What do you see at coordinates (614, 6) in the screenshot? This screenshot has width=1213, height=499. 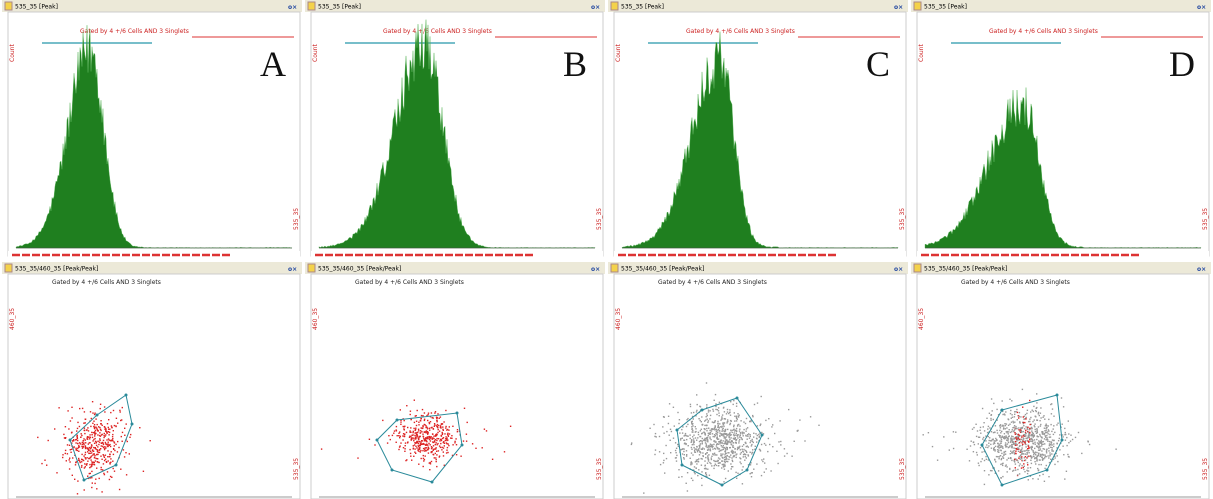 I see `window-icon` at bounding box center [614, 6].